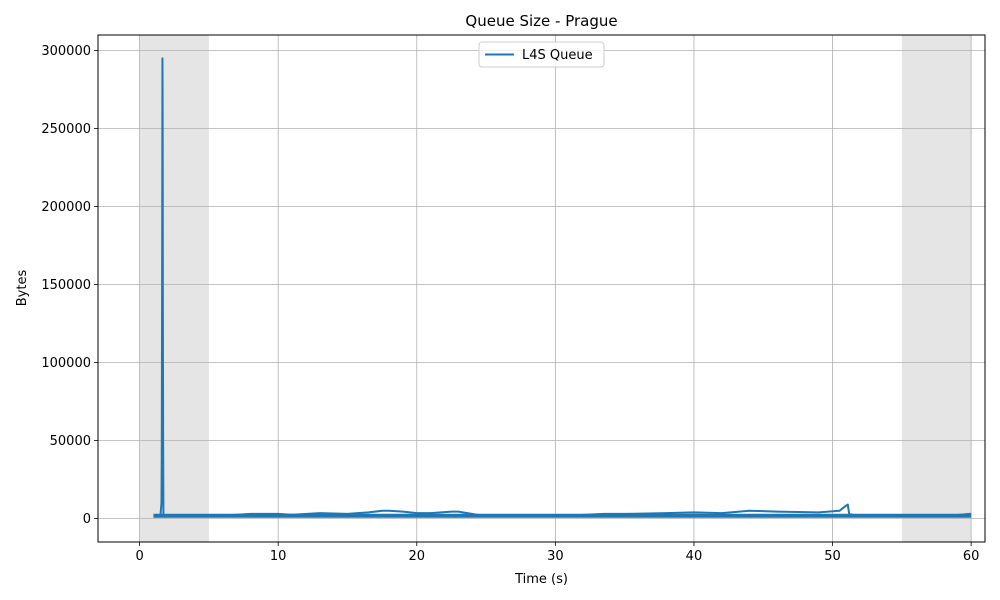 The height and width of the screenshot is (600, 1000). Describe the element at coordinates (22, 288) in the screenshot. I see `y-axis-title: Bytes` at that location.